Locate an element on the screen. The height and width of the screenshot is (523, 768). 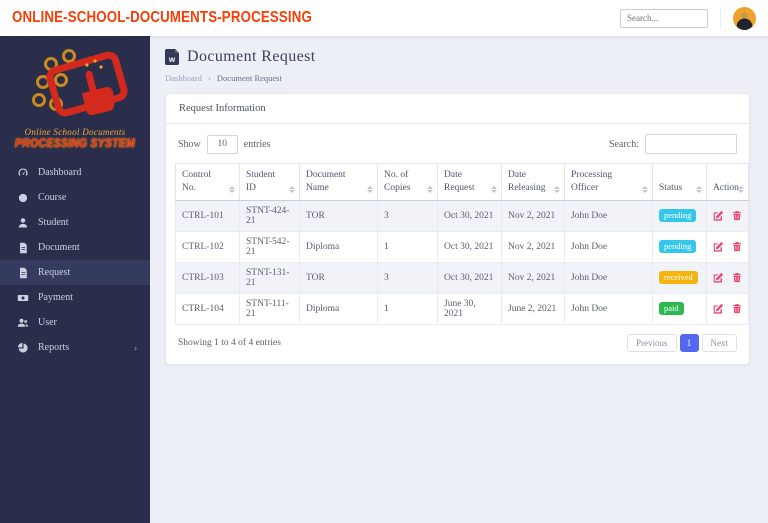
sidebar-item-label: Request is located at coordinates (54, 272).